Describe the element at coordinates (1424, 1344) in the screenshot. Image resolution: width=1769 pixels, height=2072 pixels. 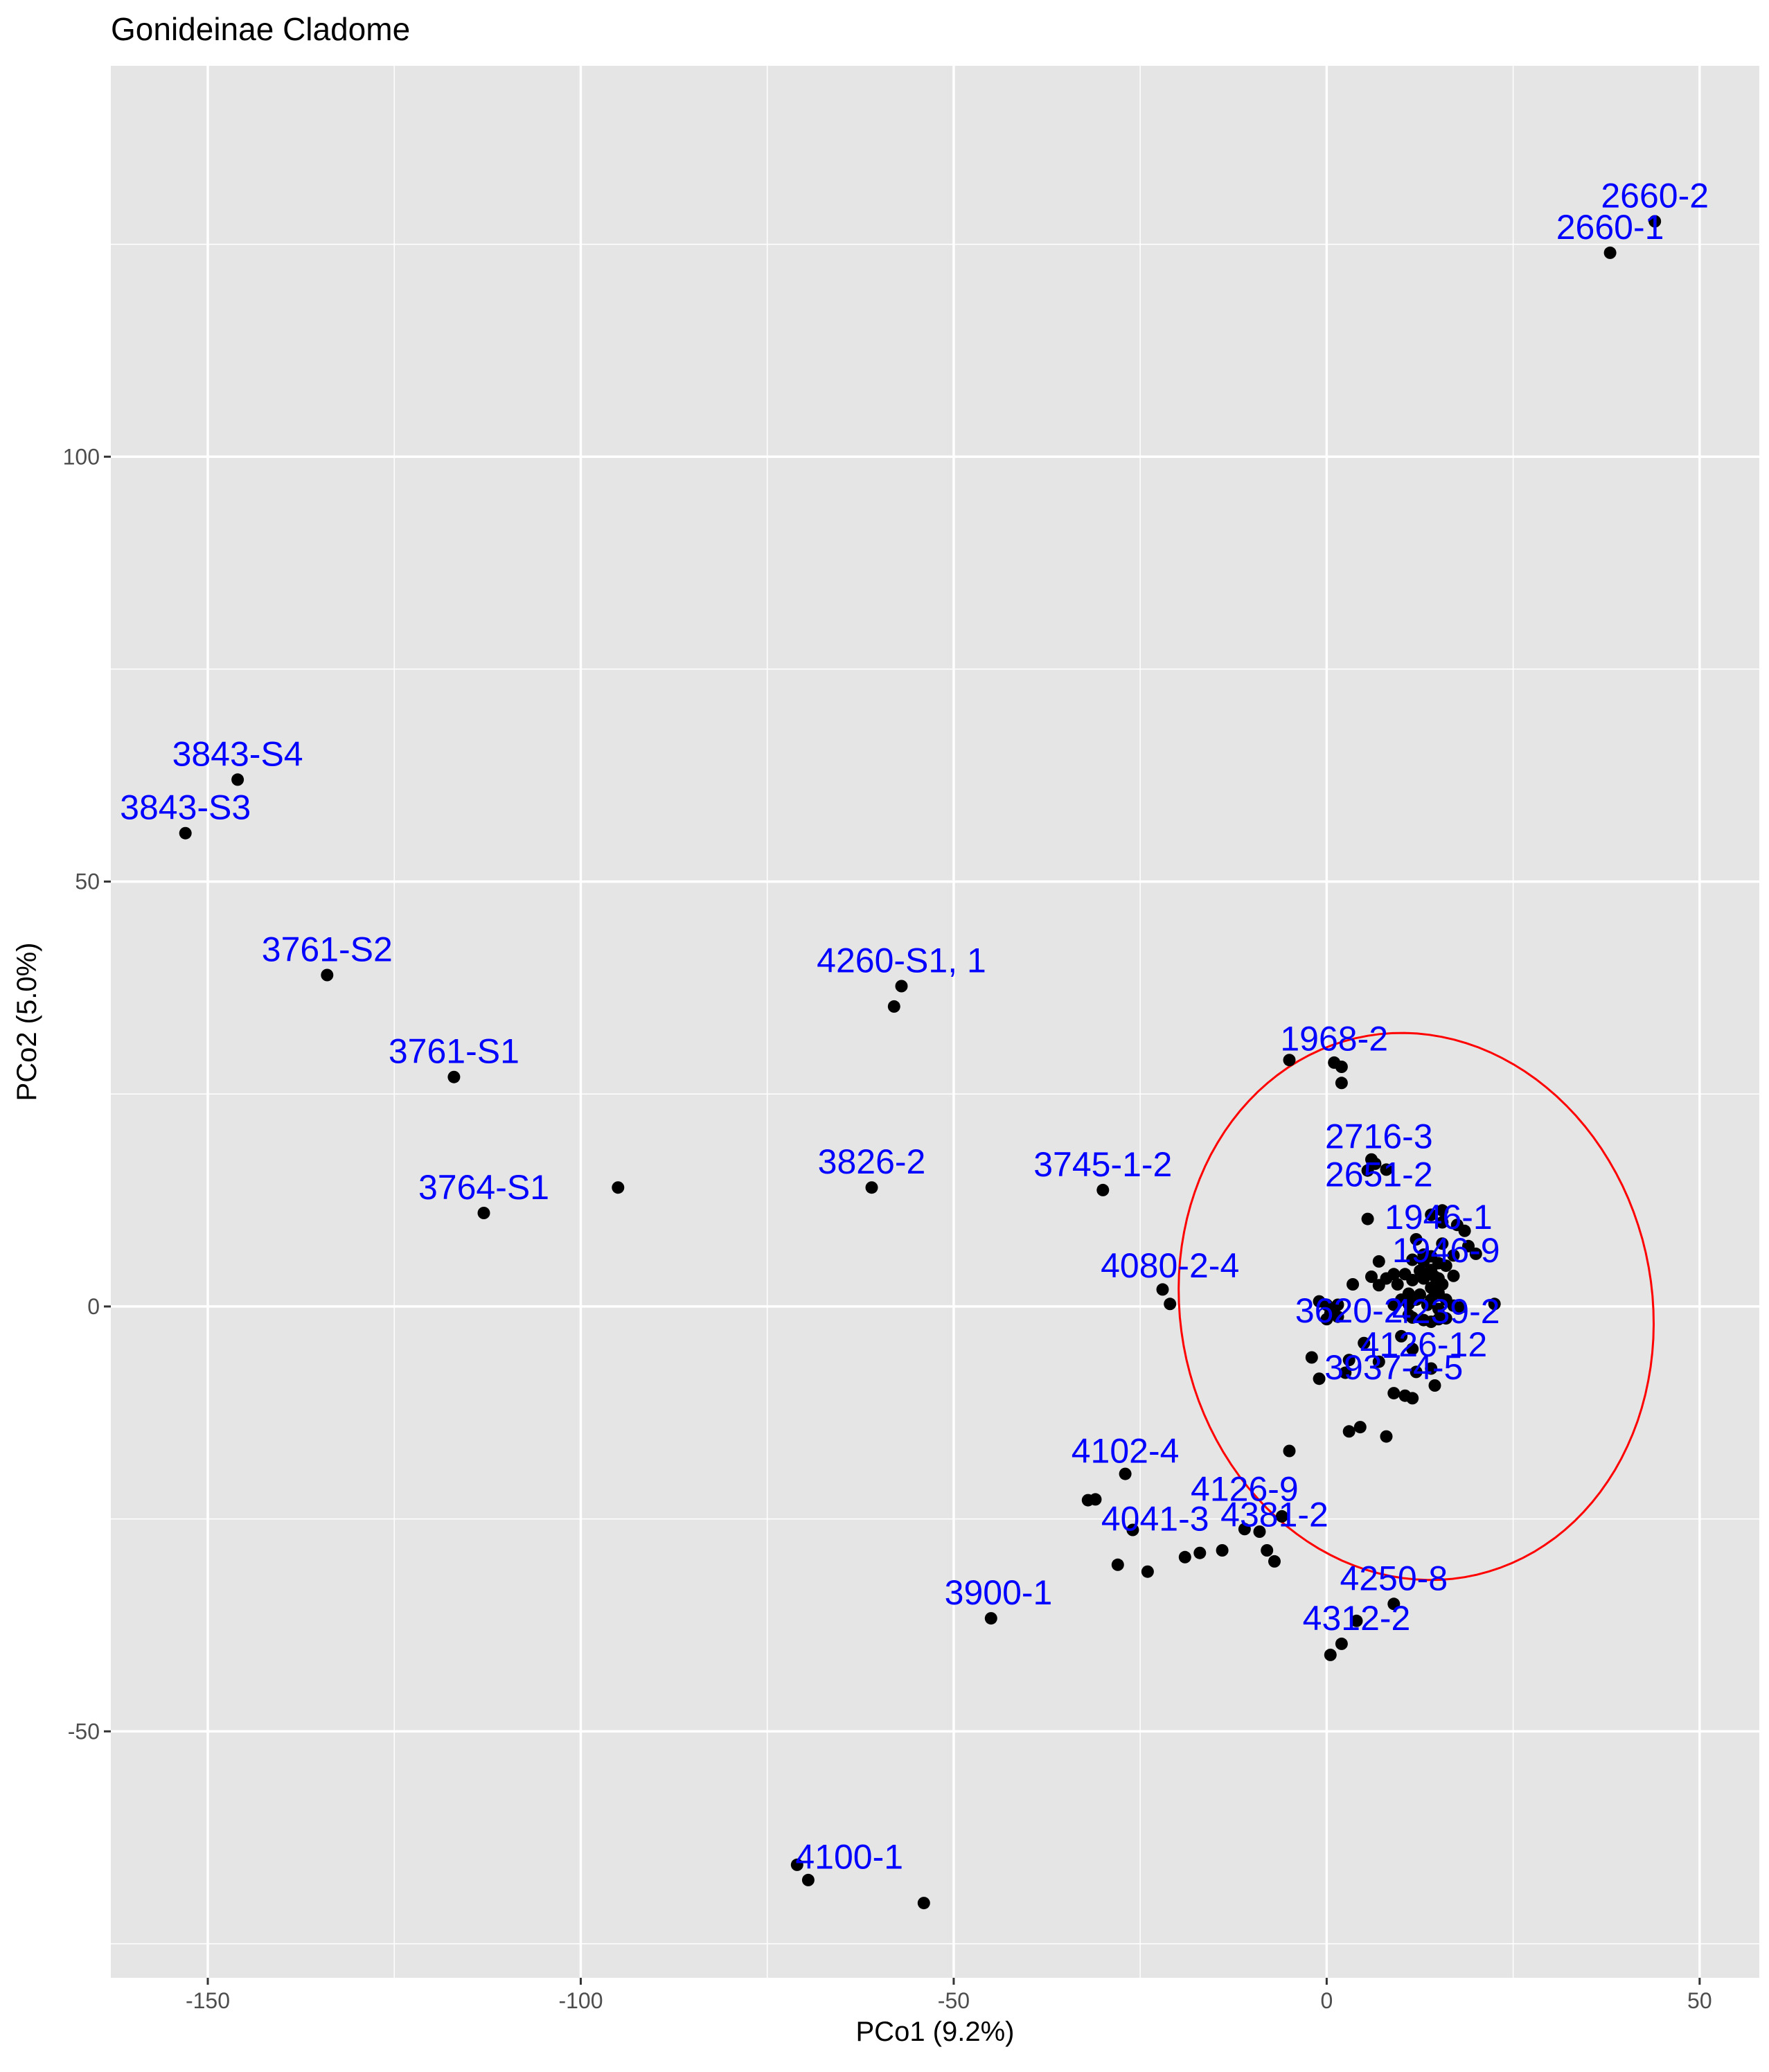
I see `point-label: 4126-12` at that location.